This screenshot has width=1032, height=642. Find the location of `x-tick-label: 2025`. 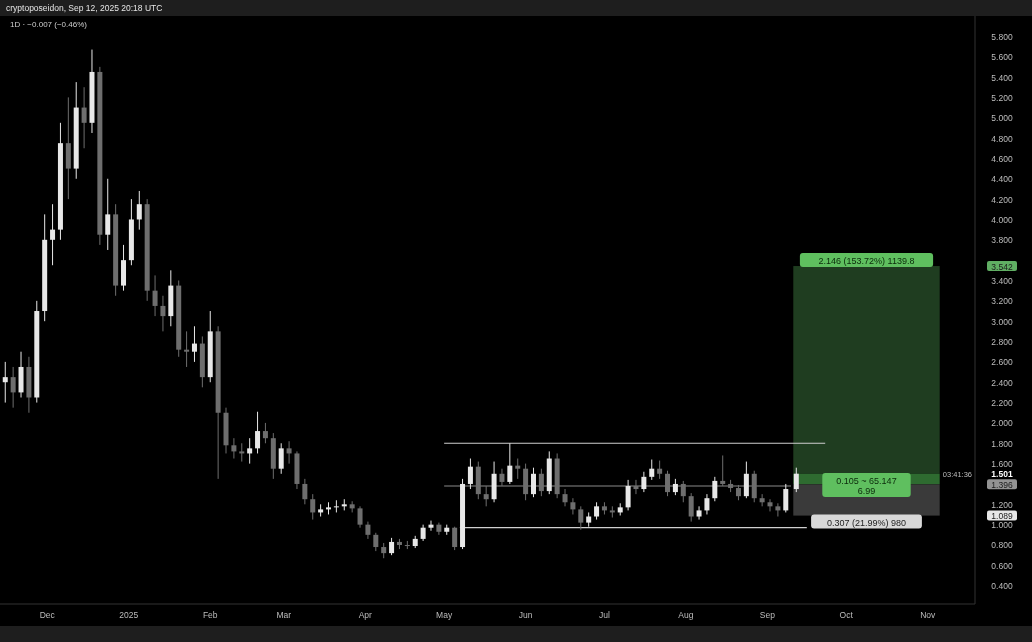

x-tick-label: 2025 is located at coordinates (129, 615).